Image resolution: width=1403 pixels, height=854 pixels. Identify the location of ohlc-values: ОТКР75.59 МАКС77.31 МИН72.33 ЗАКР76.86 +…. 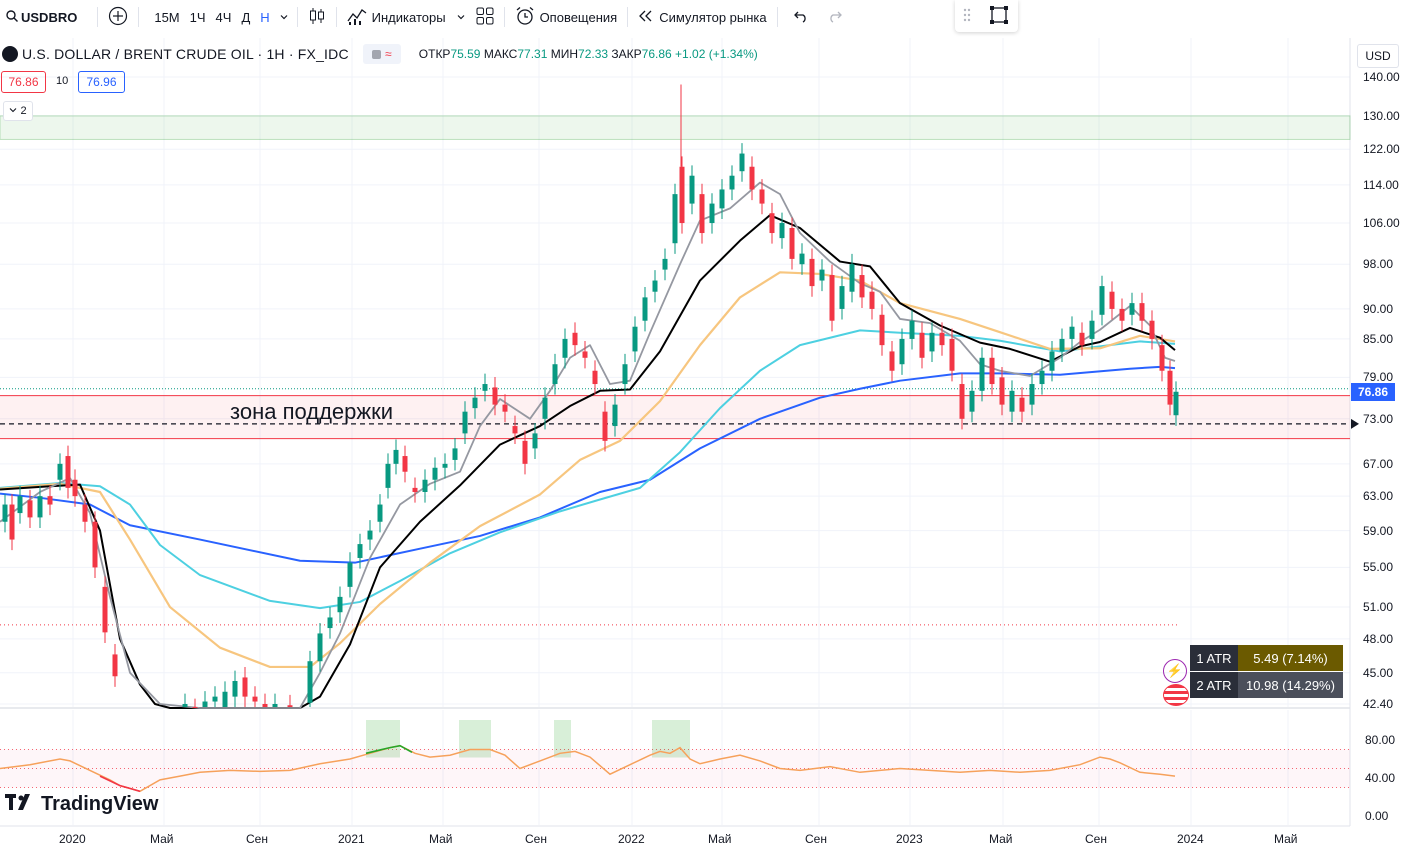
(588, 54).